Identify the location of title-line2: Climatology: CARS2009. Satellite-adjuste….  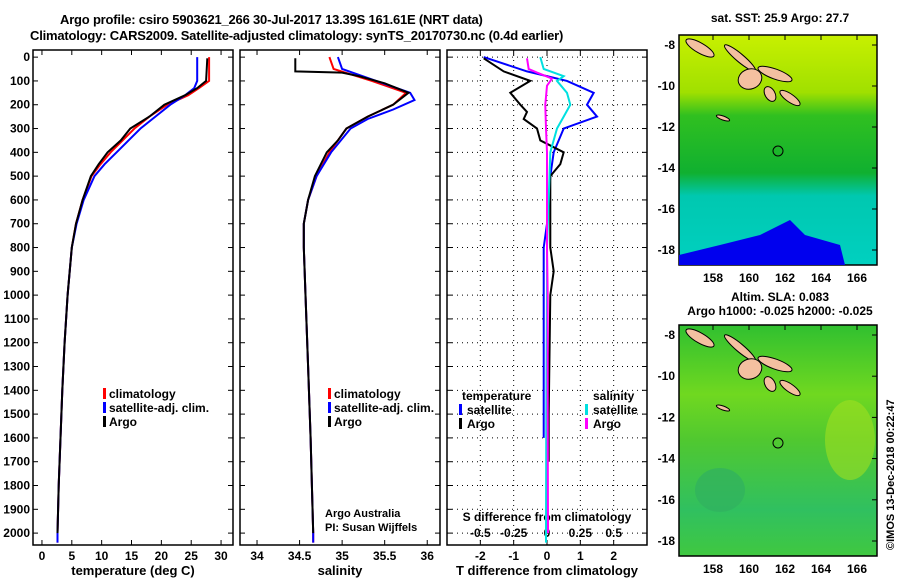
(297, 35).